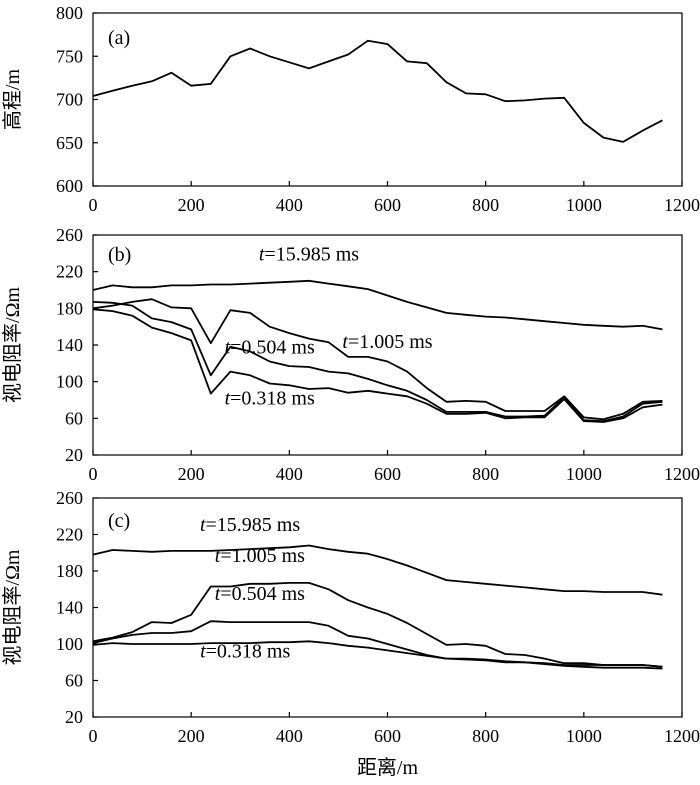 The image size is (700, 785). I want to click on y-tick-label: 700, so click(69, 100).